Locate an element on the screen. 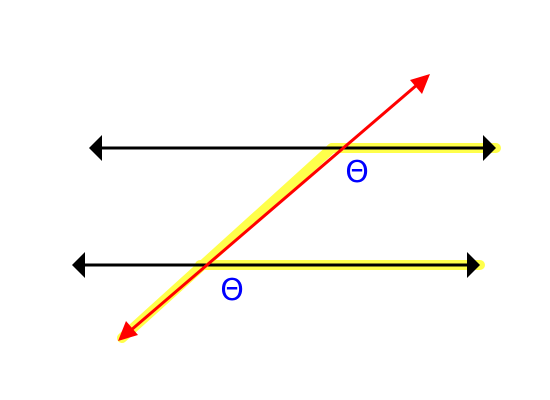 The image size is (550, 400). transversal-upper-arrowhead is located at coordinates (420, 84).